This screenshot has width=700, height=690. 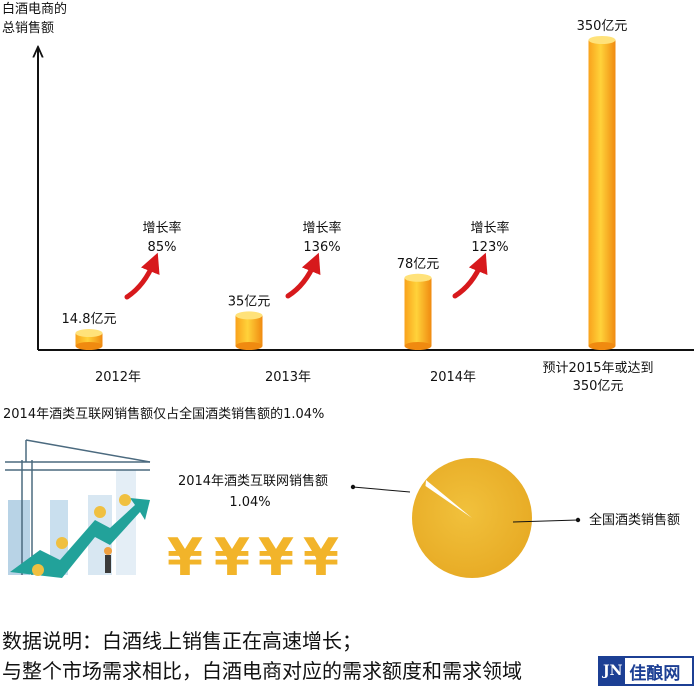 What do you see at coordinates (321, 247) in the screenshot?
I see `growth-value: 136%` at bounding box center [321, 247].